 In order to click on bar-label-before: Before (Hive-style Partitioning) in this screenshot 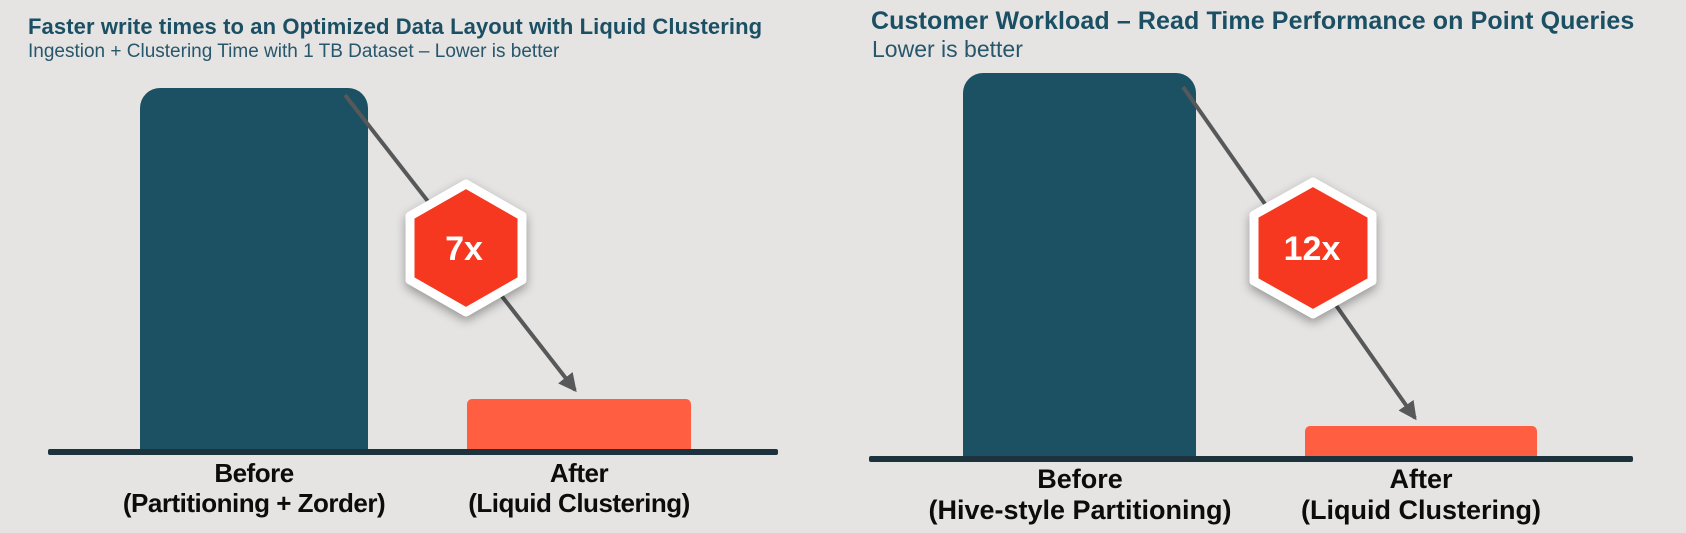, I will do `click(1080, 495)`.